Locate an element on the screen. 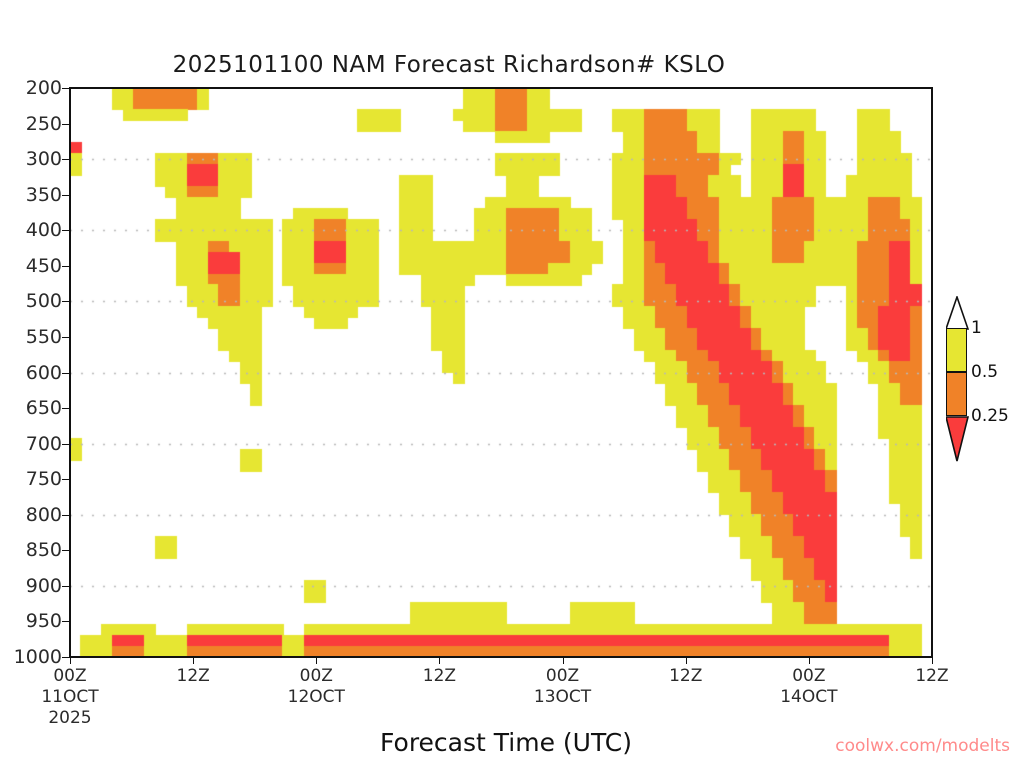 This screenshot has width=1024, height=768. colorbar-label: 0.25 is located at coordinates (990, 416).